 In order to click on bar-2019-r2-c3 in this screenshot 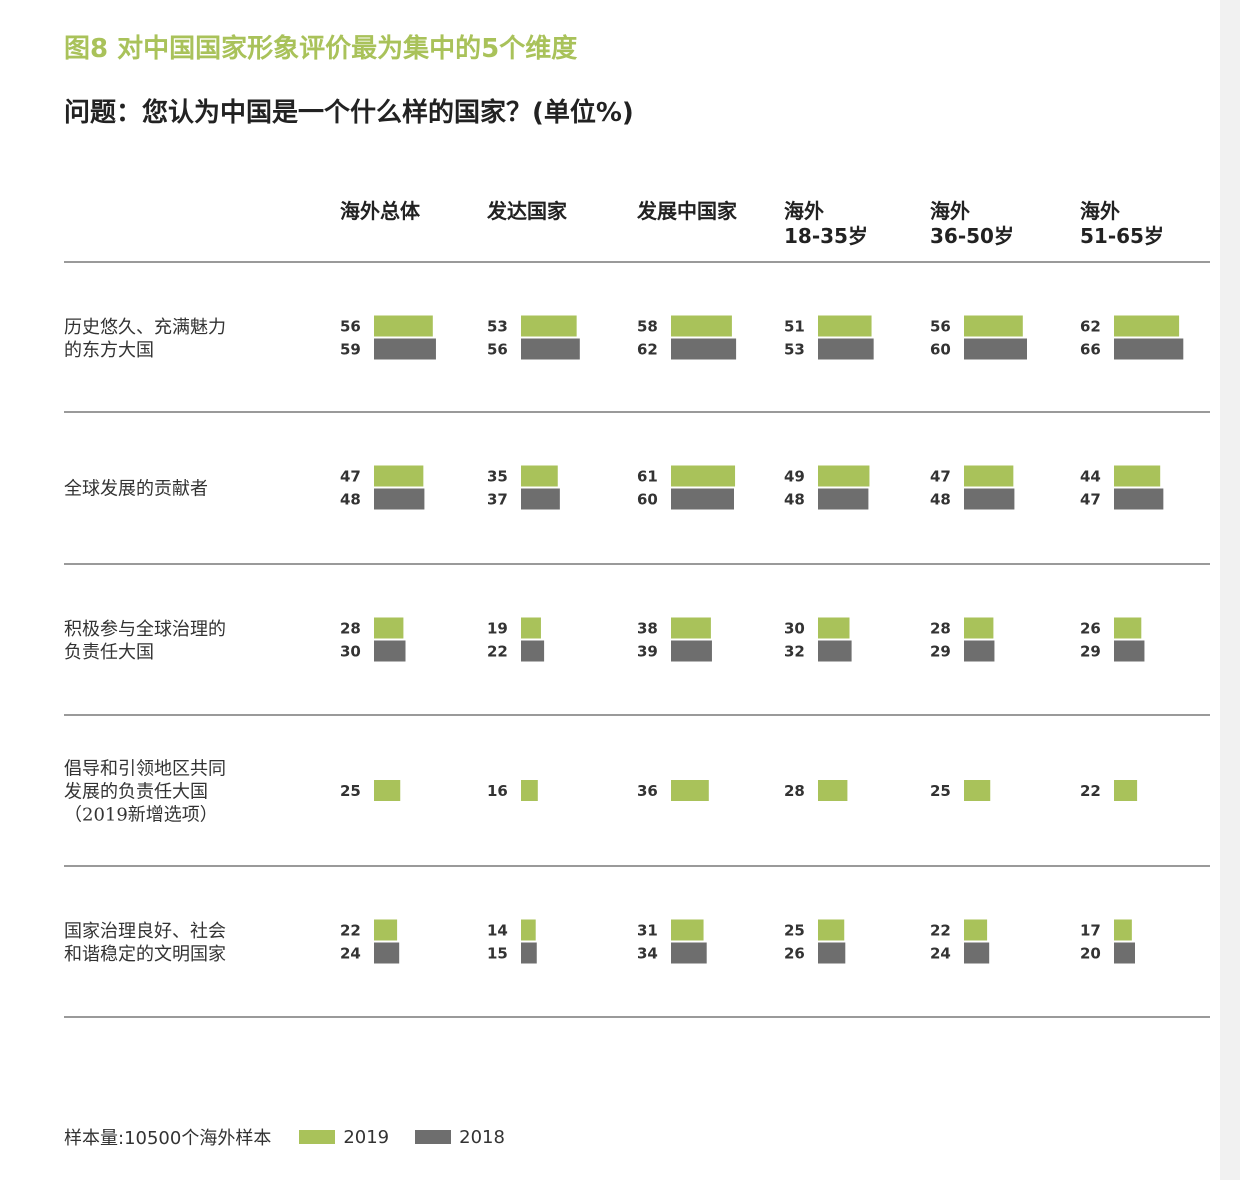, I will do `click(834, 628)`.